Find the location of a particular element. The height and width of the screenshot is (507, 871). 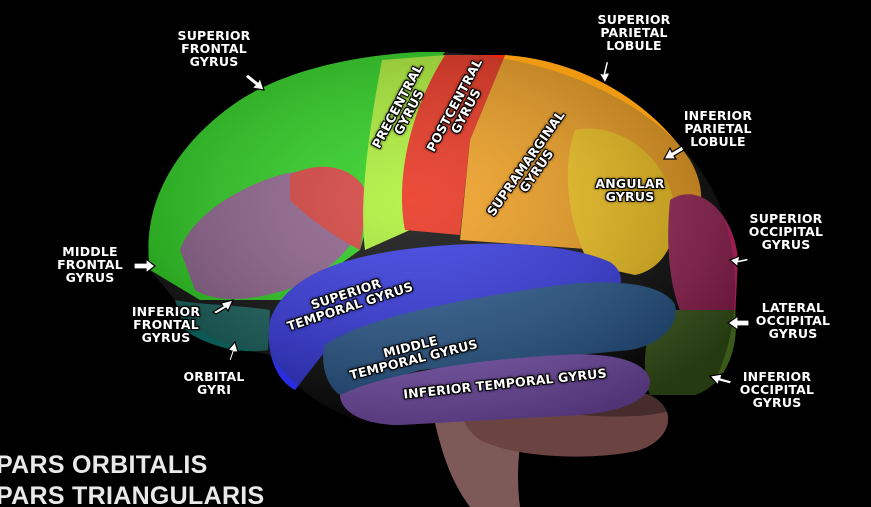

arrow-inferior-occipital is located at coordinates (720, 380).